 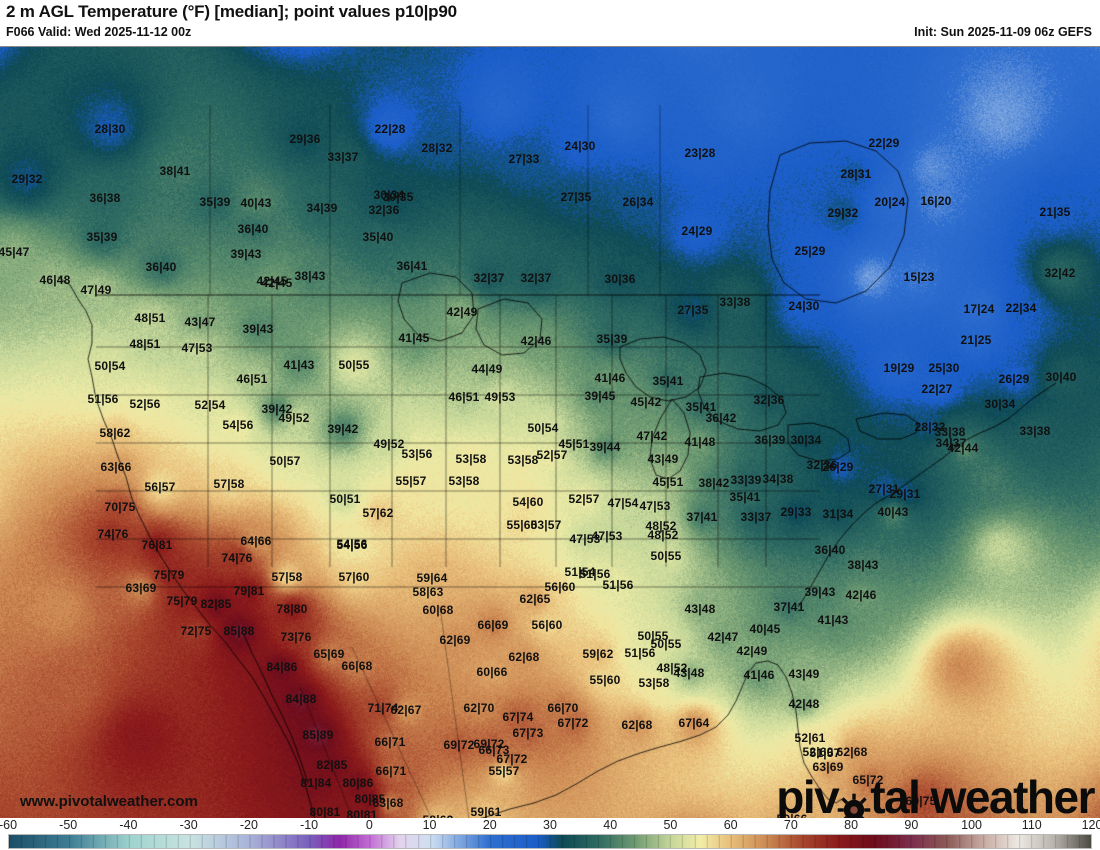 What do you see at coordinates (790, 825) in the screenshot?
I see `colorbar-tick: 70` at bounding box center [790, 825].